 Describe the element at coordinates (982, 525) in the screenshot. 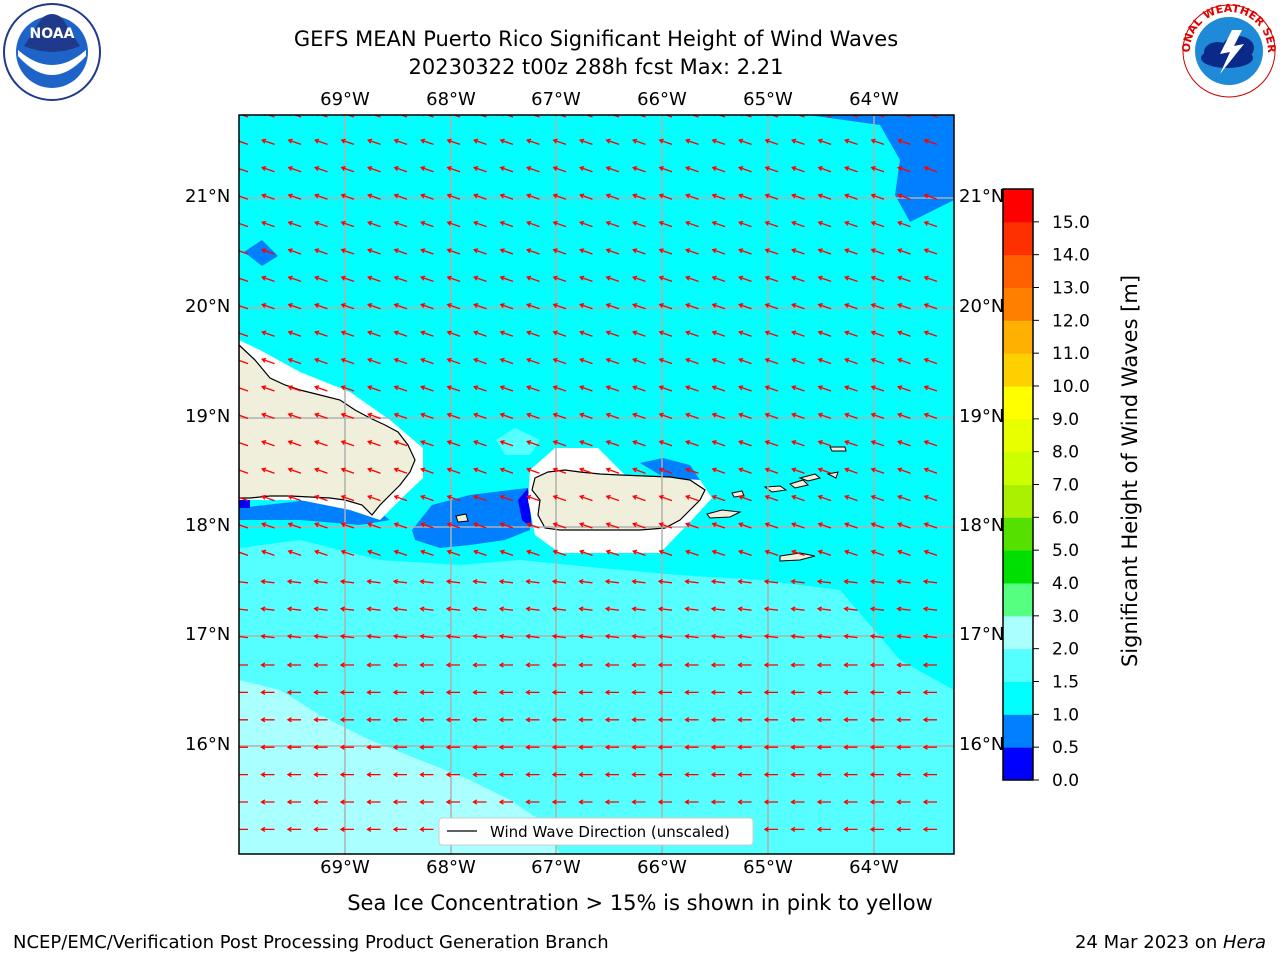

I see `lat-label-right-18n: 18°N` at that location.